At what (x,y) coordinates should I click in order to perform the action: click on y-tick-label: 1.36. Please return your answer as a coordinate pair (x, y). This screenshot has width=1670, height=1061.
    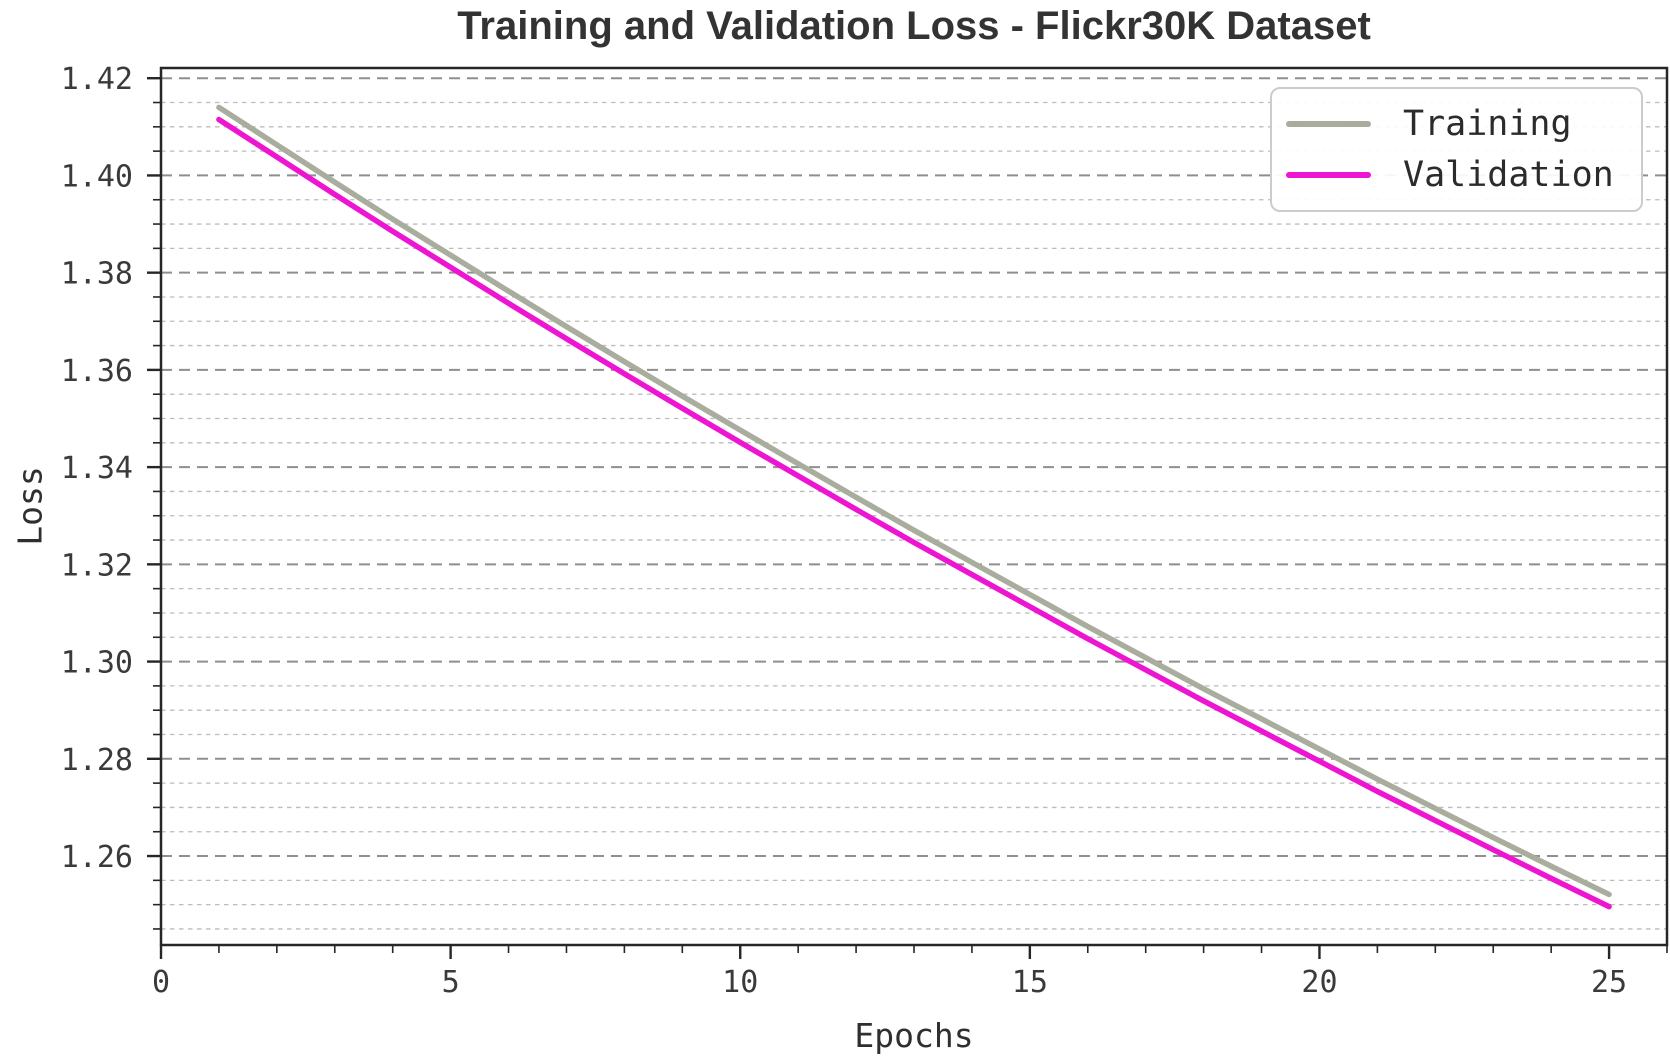
    Looking at the image, I should click on (97, 371).